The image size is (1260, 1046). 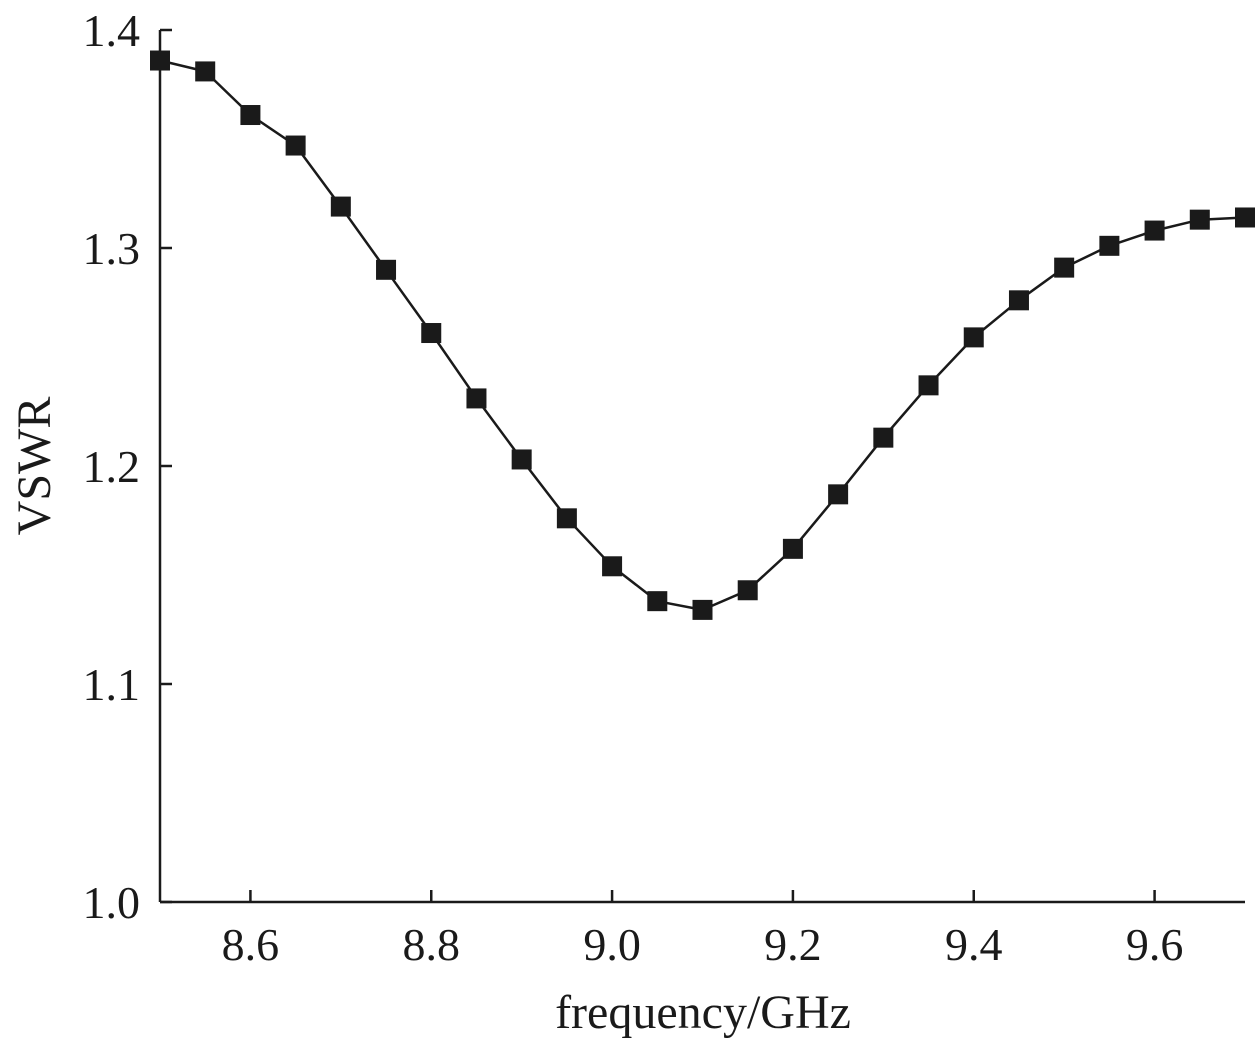 I want to click on y-tick-label: 1.2, so click(x=112, y=466).